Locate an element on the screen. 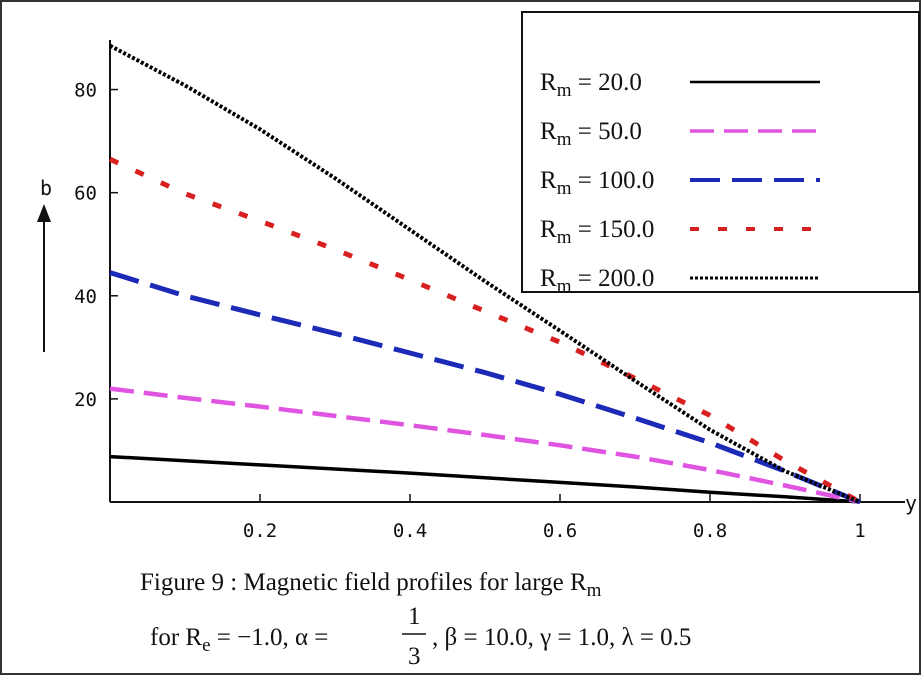  x-tick-label: 0.2 is located at coordinates (260, 531).